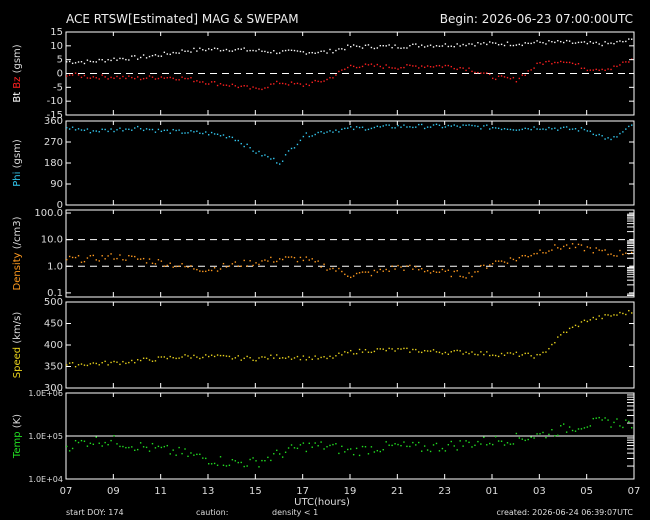 The width and height of the screenshot is (650, 520). Describe the element at coordinates (17, 345) in the screenshot. I see `y-axis-label-speed: Speed (km/s)` at that location.